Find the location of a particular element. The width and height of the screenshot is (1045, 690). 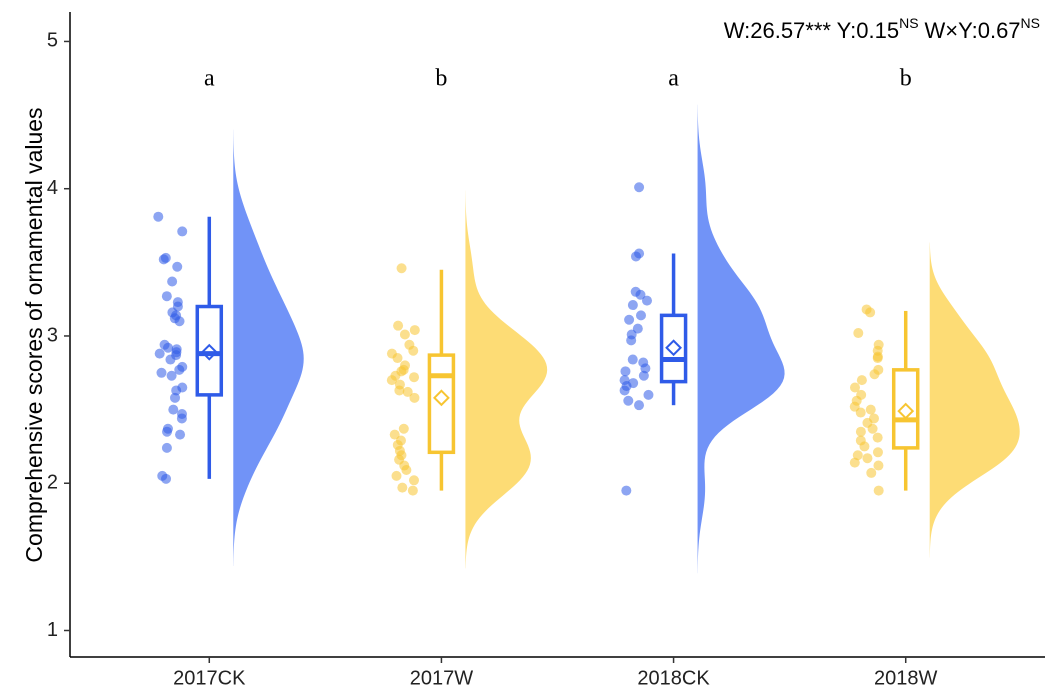

annotation-text: W:26.57*** Y:0.15 is located at coordinates (811, 30).